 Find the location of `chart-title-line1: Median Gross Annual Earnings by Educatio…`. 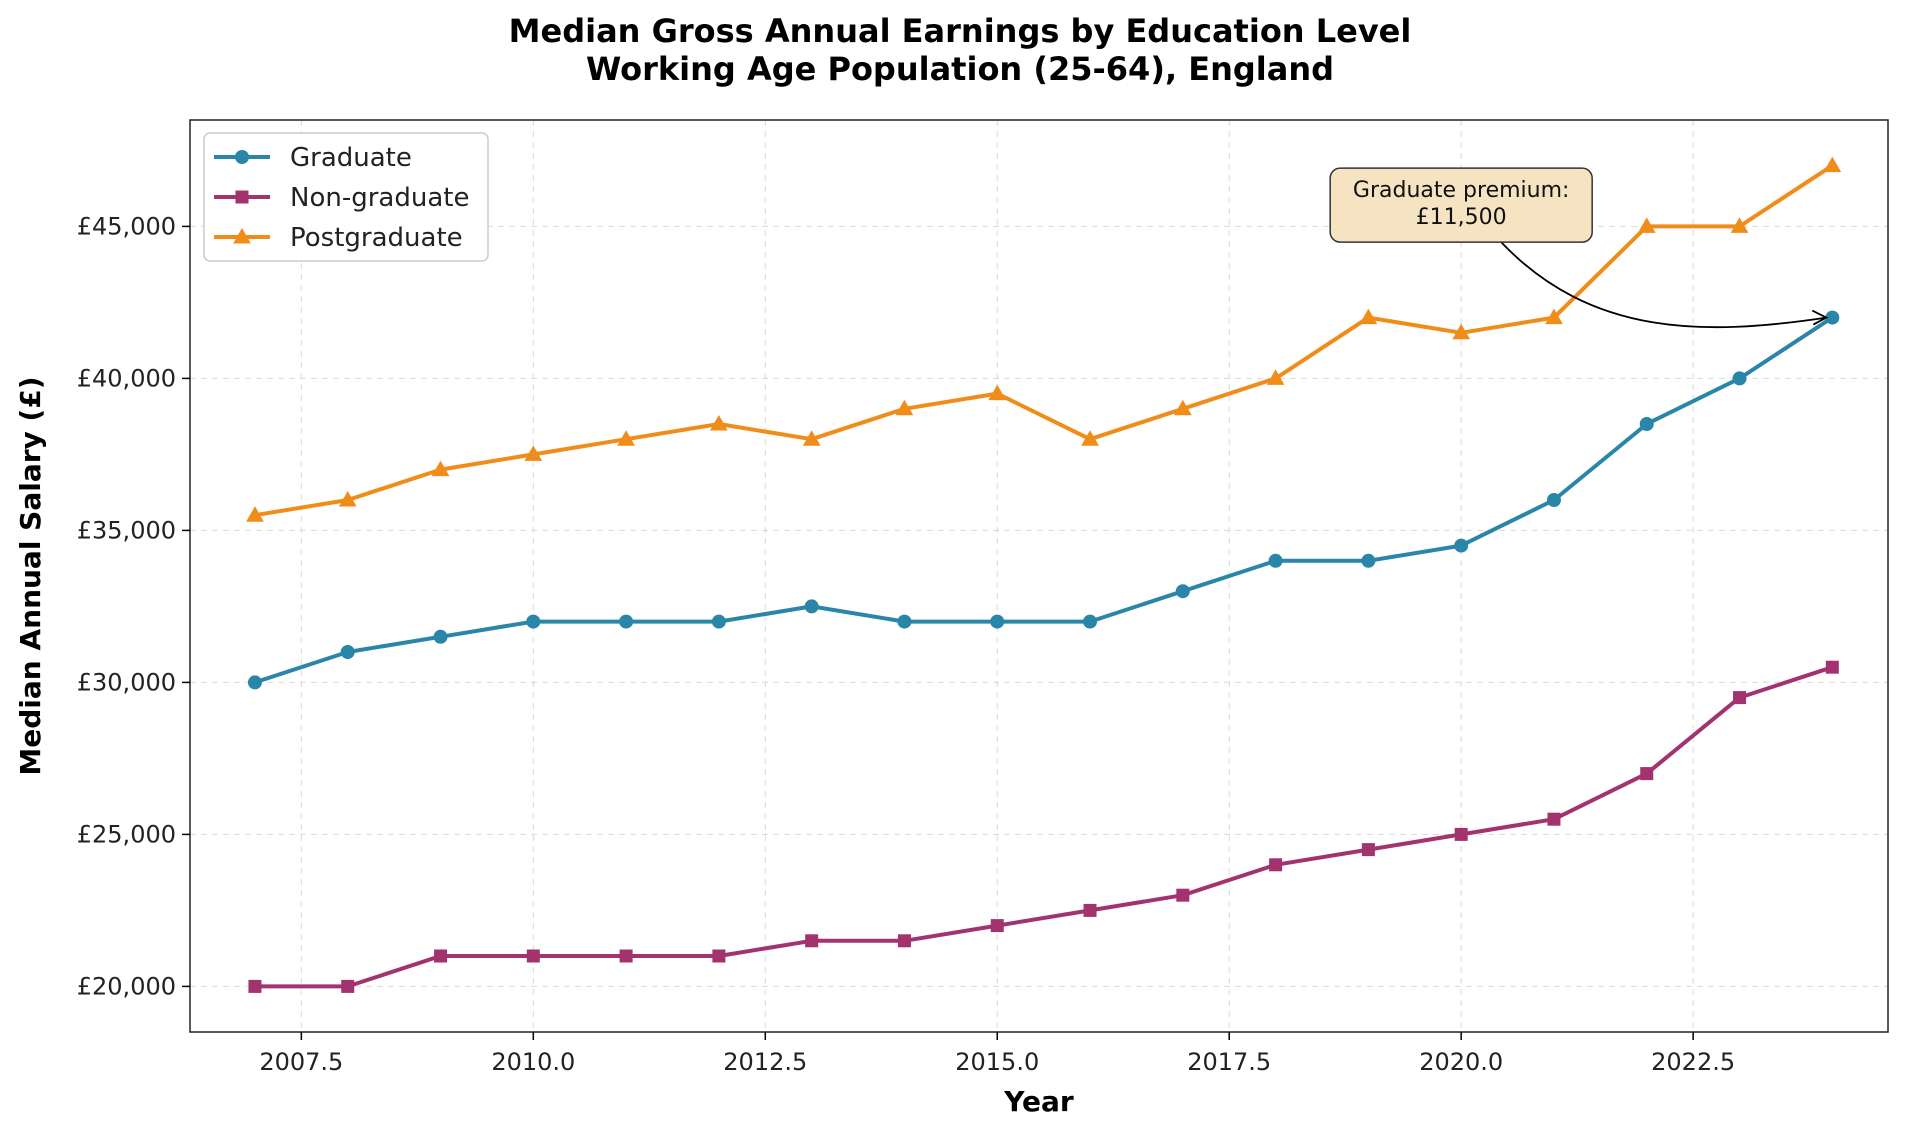

chart-title-line1: Median Gross Annual Earnings by Educatio… is located at coordinates (960, 31).